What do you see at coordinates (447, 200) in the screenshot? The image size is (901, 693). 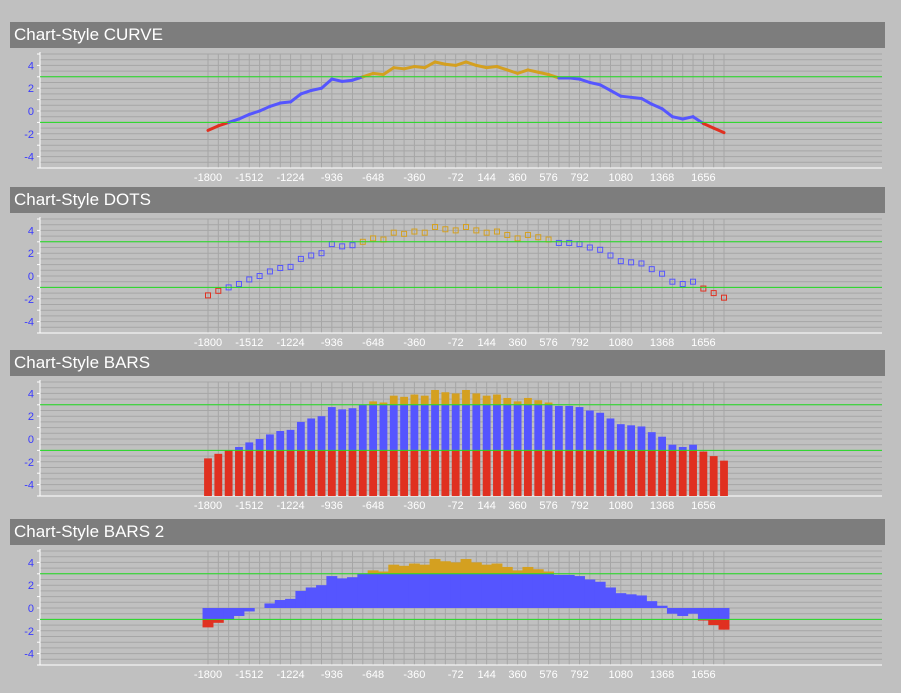 I see `chart-title: Chart-Style DOTS` at bounding box center [447, 200].